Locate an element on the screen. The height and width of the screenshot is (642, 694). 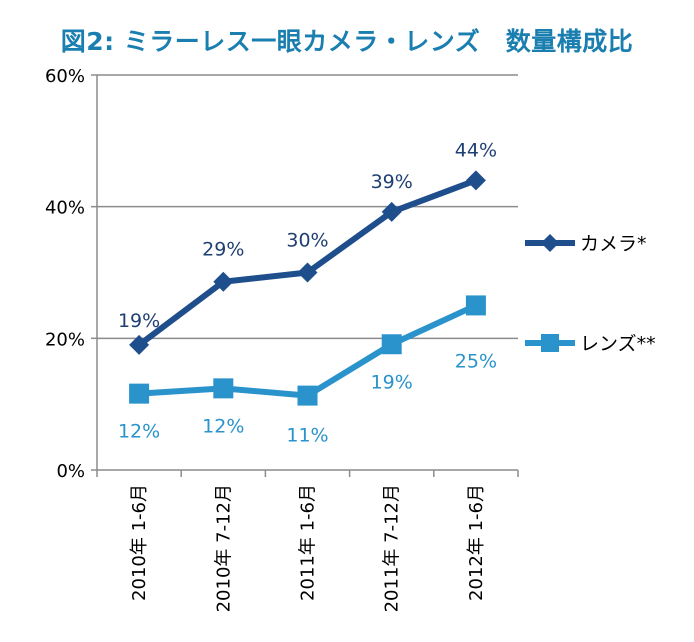
y-tick-label: 20% is located at coordinates (65, 339).